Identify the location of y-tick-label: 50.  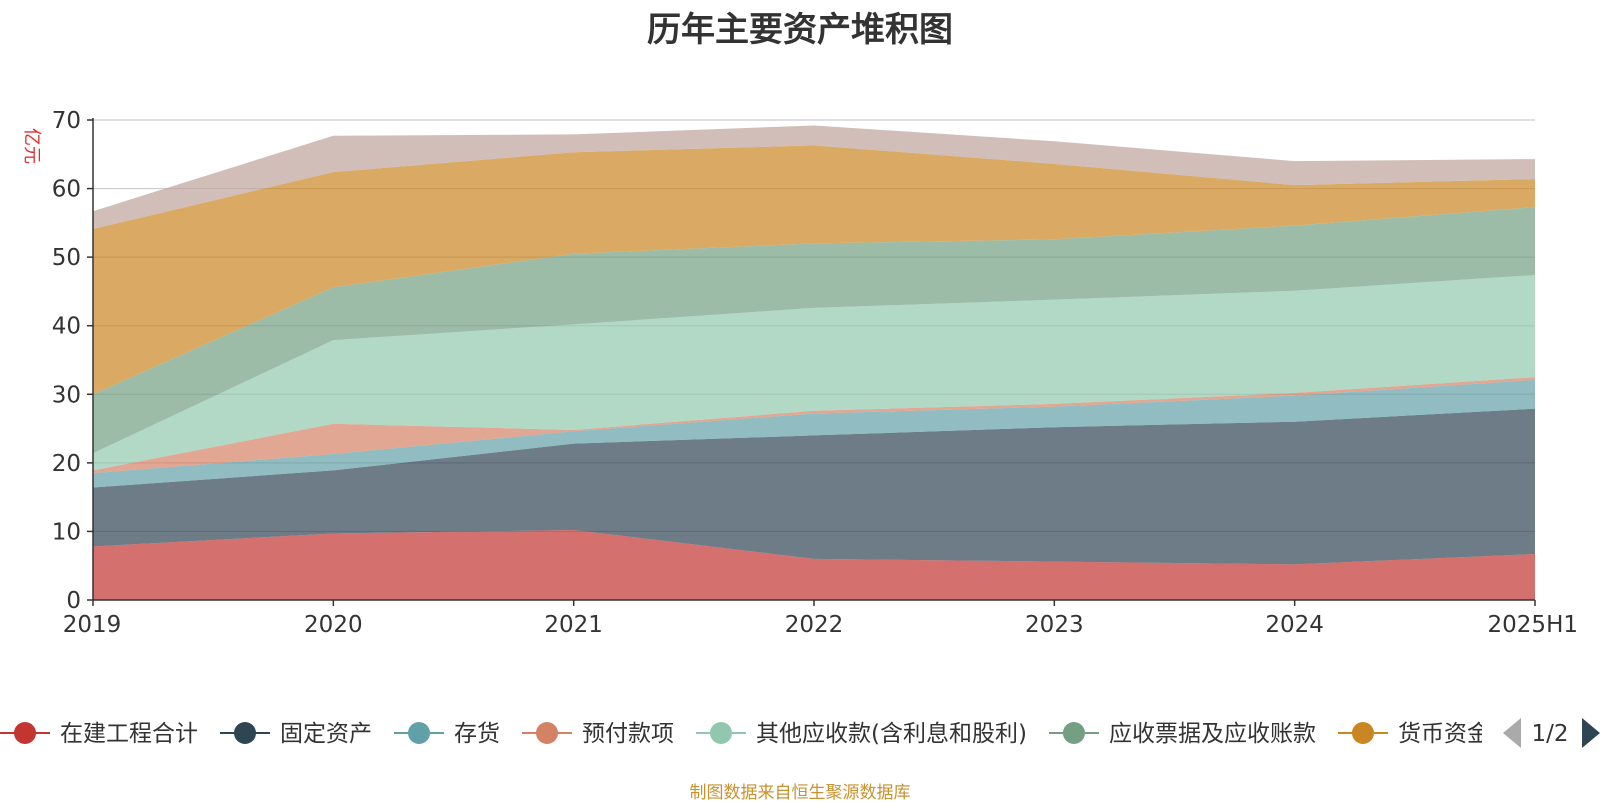
(66, 258).